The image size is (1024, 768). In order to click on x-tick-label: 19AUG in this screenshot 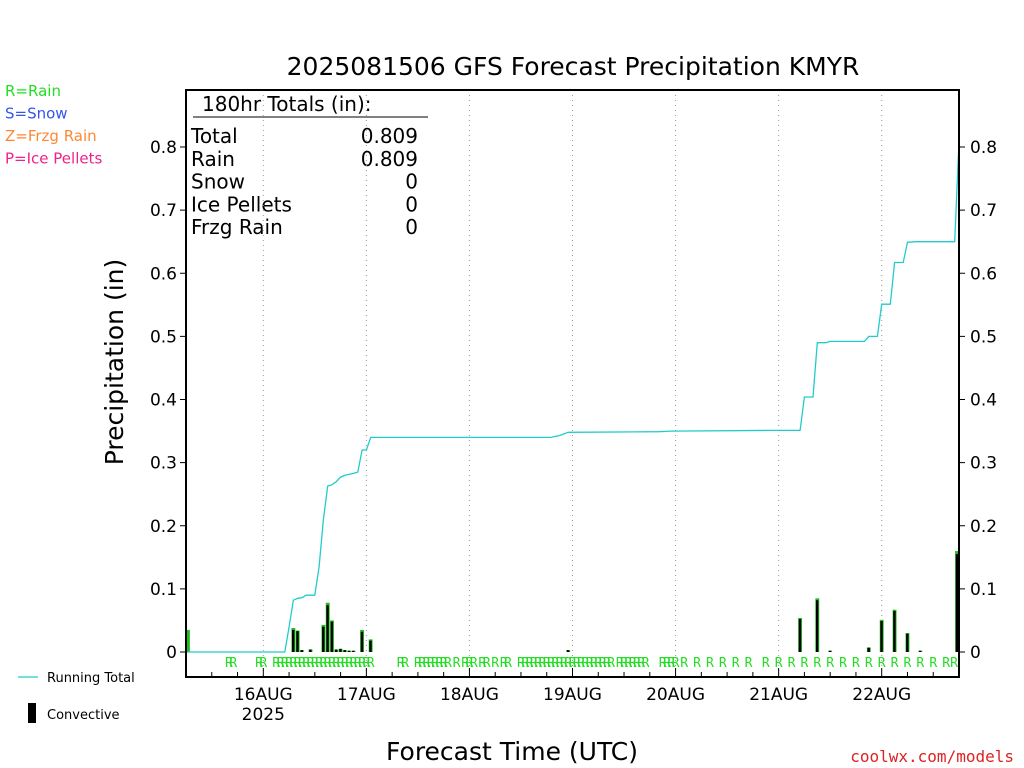, I will do `click(572, 695)`.